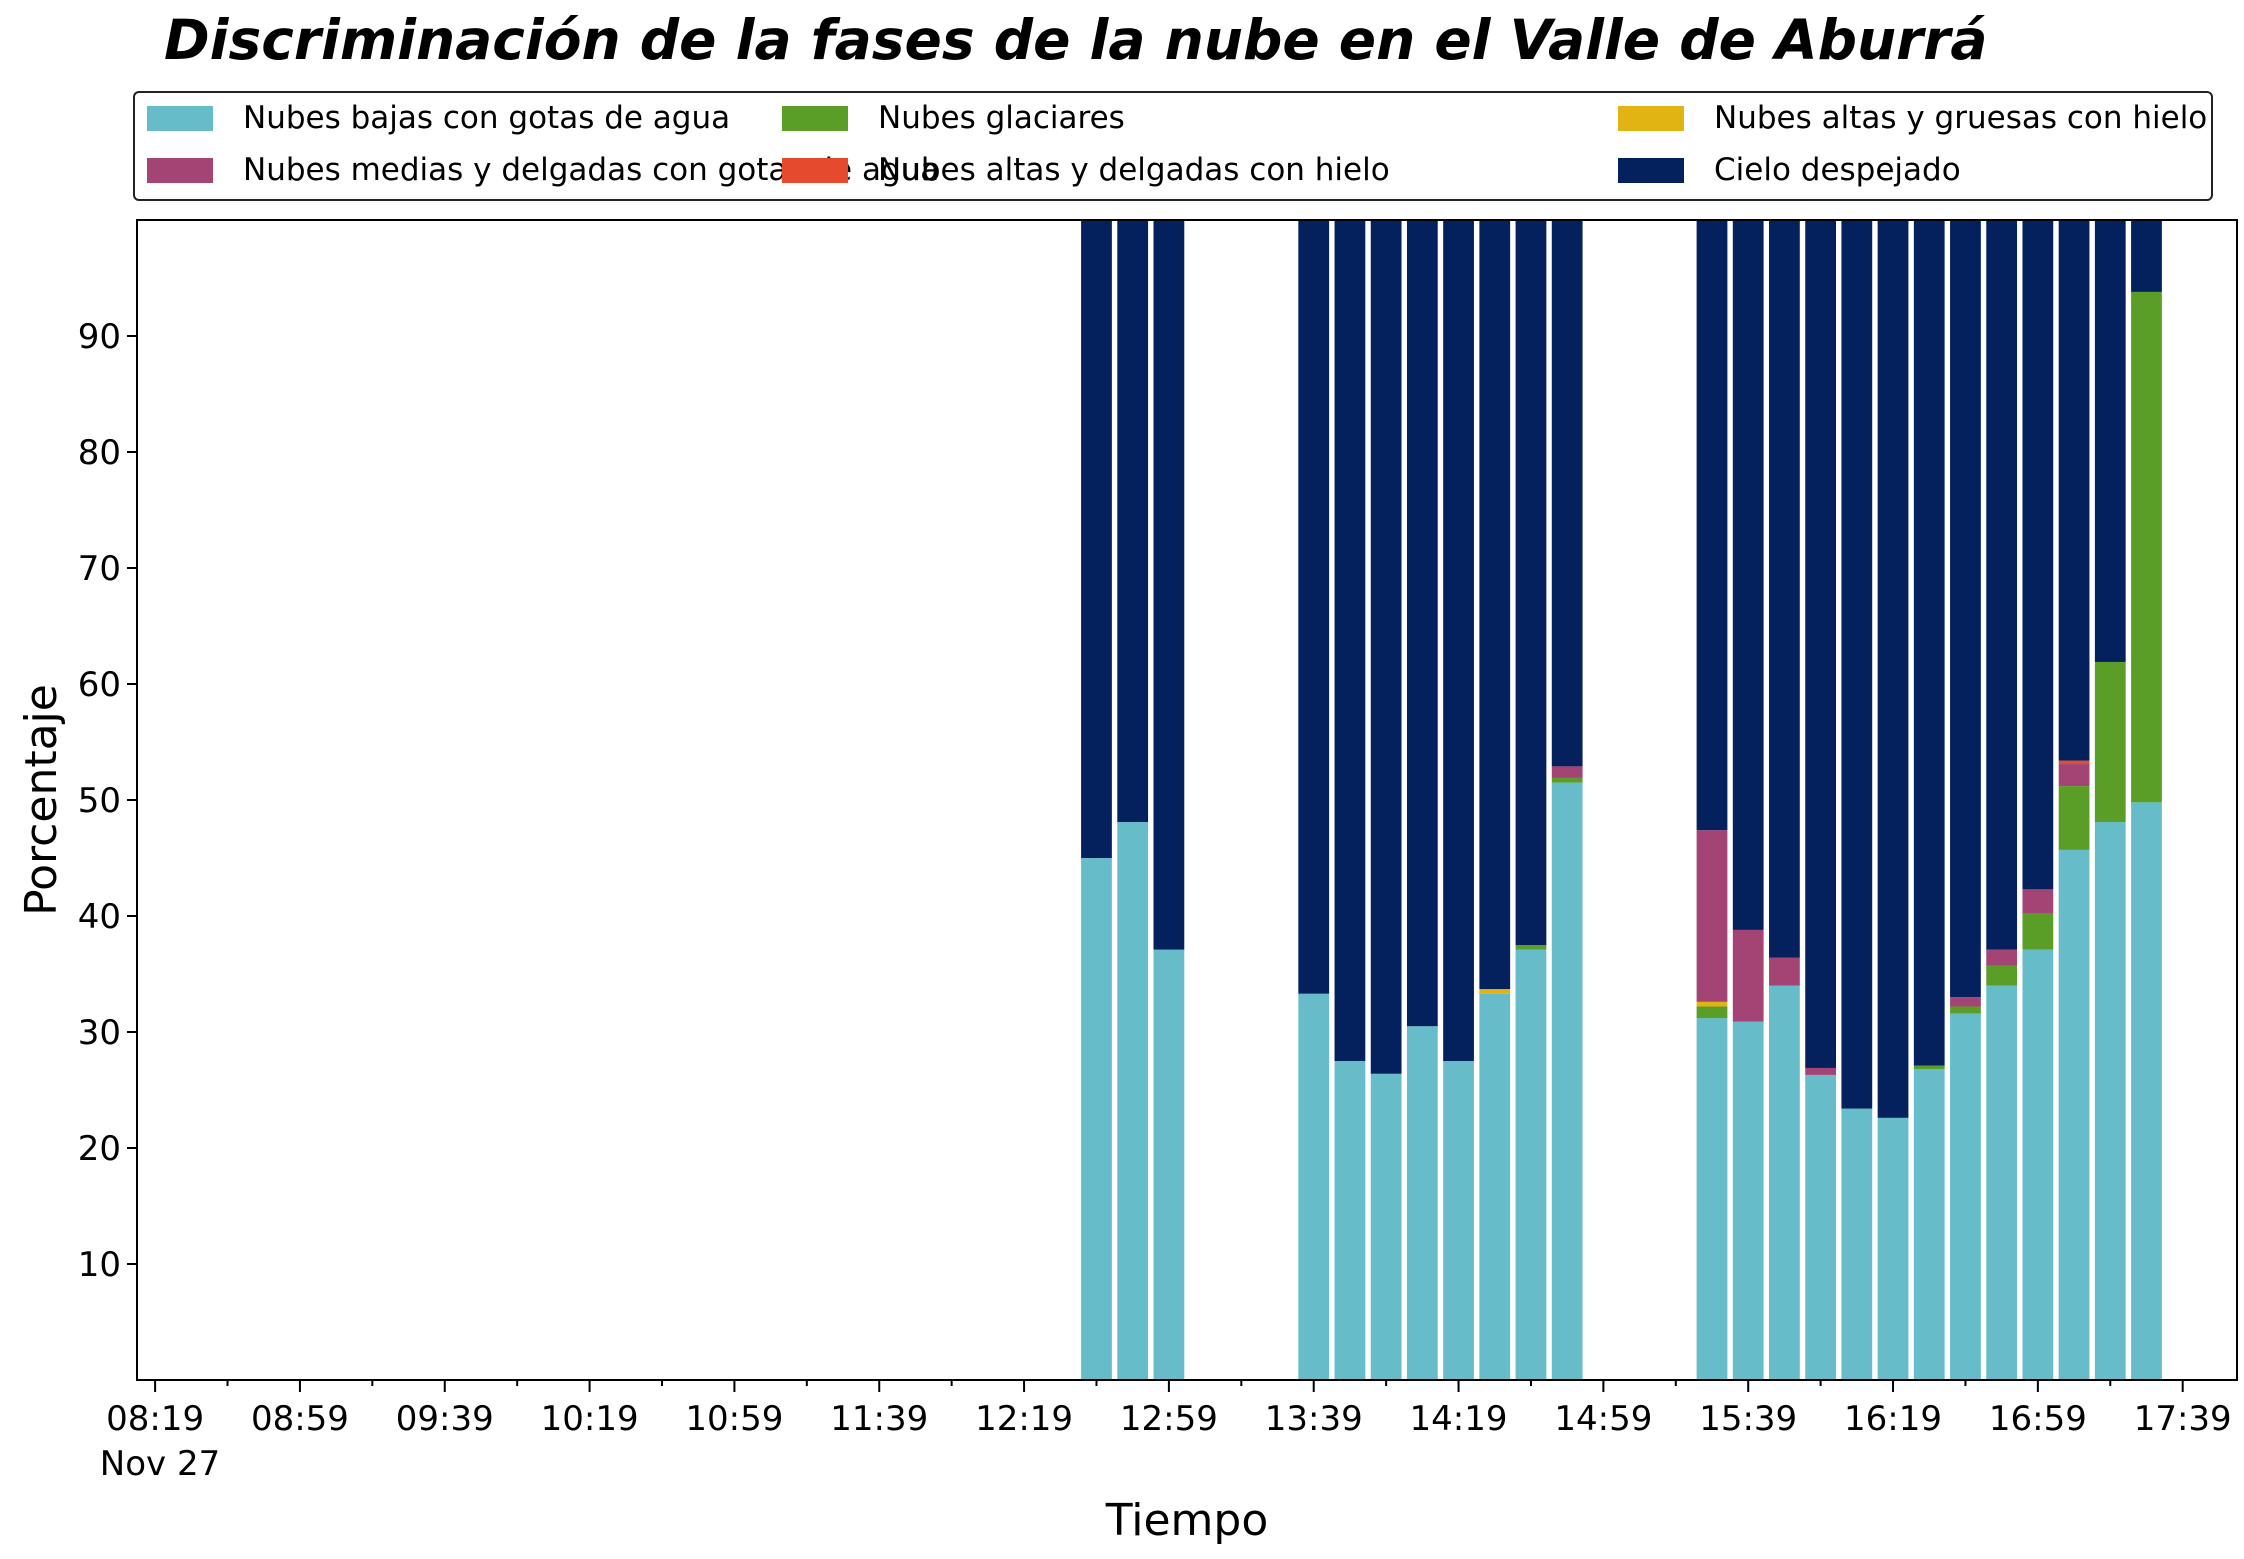 The height and width of the screenshot is (1559, 2244). I want to click on x-tick-label: 11:39, so click(879, 1419).